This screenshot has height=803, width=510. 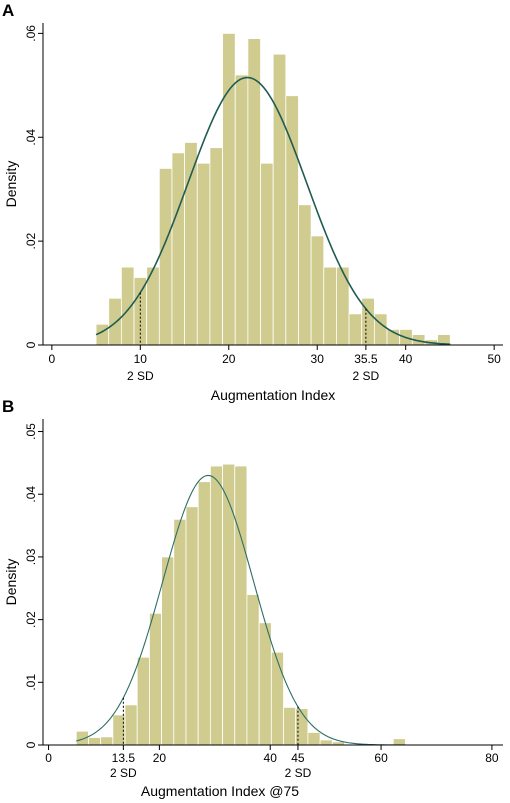 I want to click on x-axis-title: Augmentation Index @75, so click(x=220, y=791).